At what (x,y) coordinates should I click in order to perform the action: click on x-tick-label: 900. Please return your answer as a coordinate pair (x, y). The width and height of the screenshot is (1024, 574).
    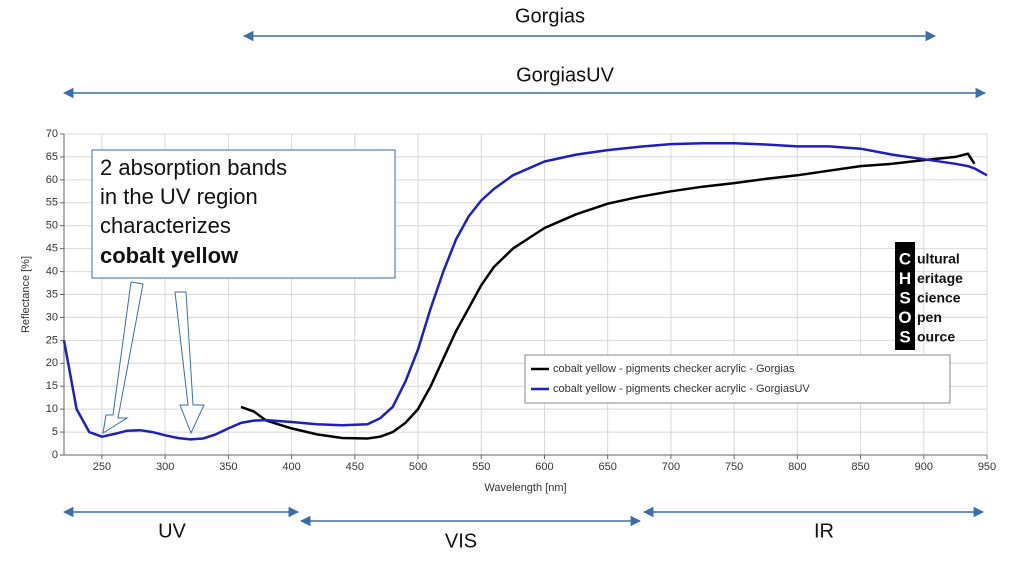
    Looking at the image, I should click on (924, 467).